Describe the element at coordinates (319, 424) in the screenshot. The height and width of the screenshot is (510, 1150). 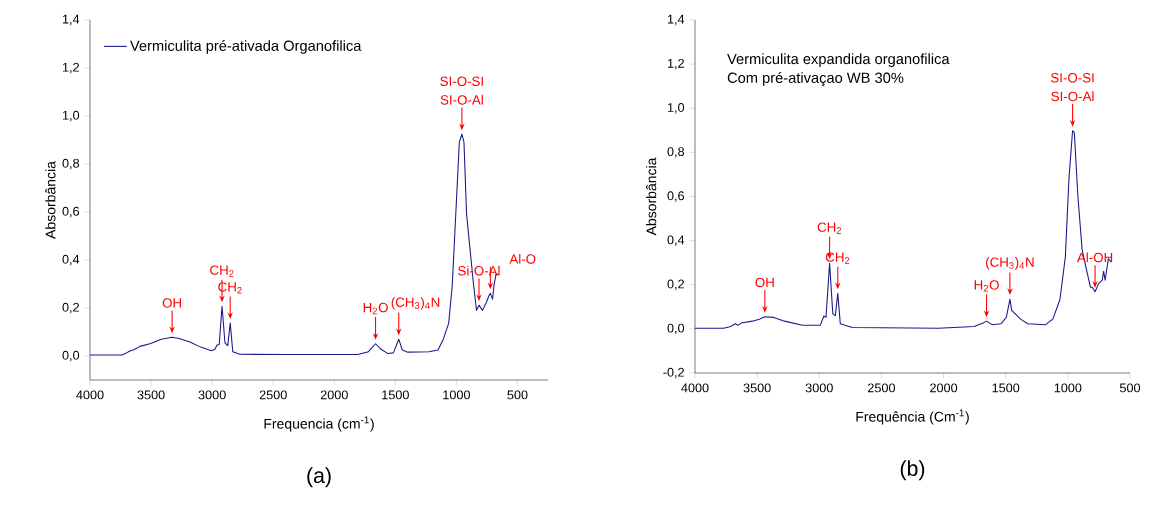
I see `x-axis-title: Frequencia (cm$^{-1}$)` at that location.